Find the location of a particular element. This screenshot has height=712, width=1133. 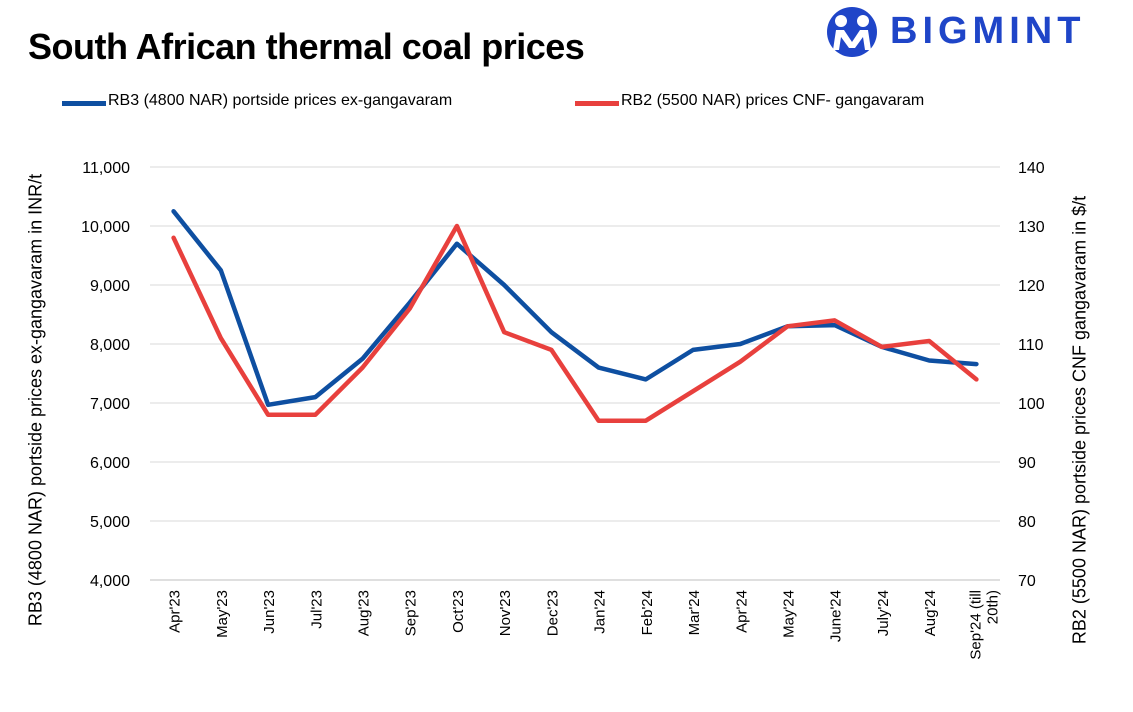

y-right-tick-label: 130 is located at coordinates (1031, 227).